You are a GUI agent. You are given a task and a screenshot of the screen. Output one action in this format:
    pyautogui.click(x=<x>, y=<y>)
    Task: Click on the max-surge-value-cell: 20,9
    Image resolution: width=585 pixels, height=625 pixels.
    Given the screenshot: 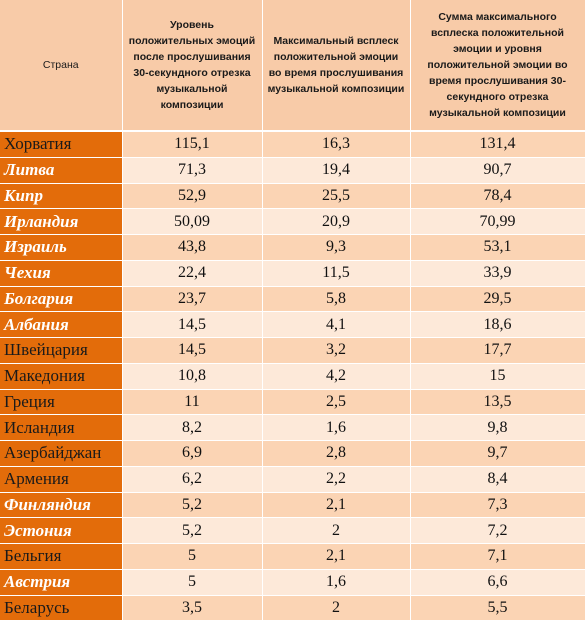 What is the action you would take?
    pyautogui.click(x=336, y=221)
    